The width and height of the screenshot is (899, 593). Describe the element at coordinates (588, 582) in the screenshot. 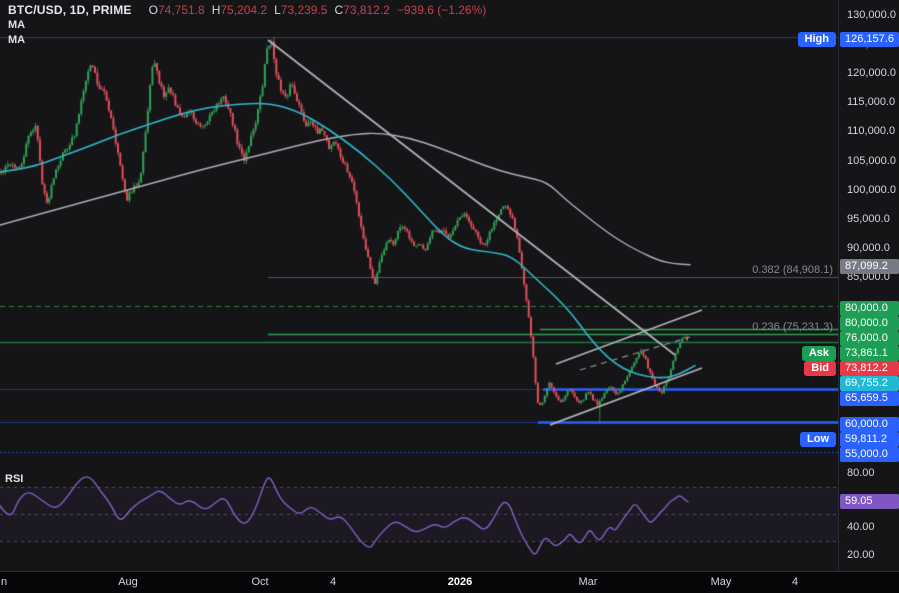

I see `time-tick: Mar` at that location.